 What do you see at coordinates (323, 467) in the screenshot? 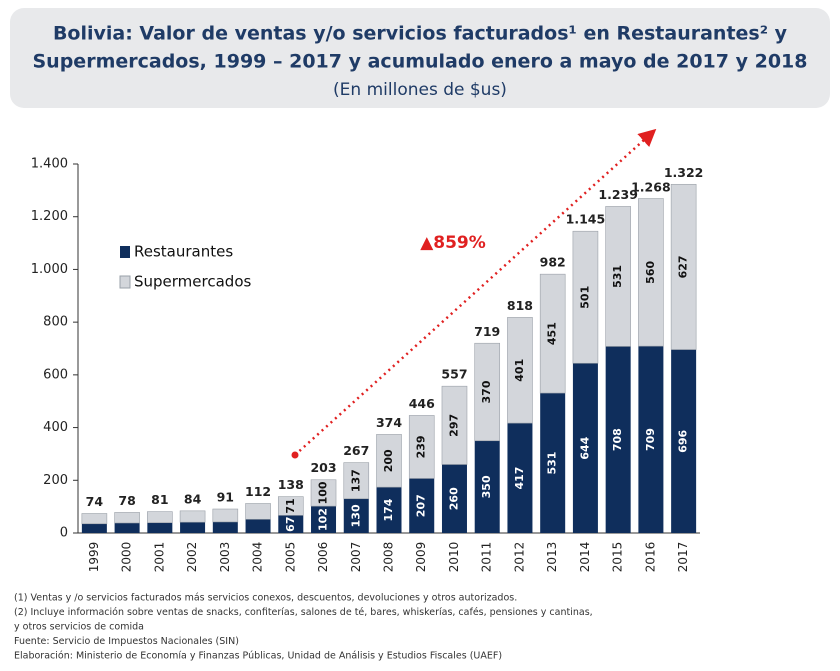
I see `total-label: 203` at bounding box center [323, 467].